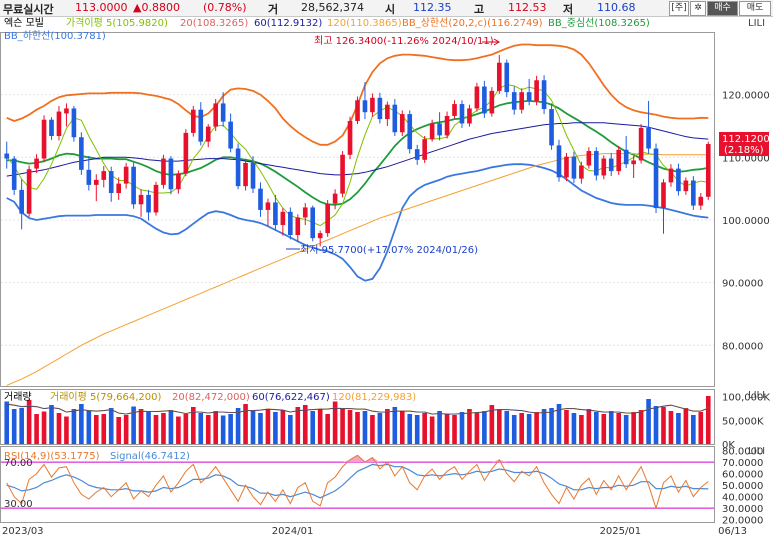  What do you see at coordinates (756, 451) in the screenshot?
I see `rsi-panel-toggle: LILI` at bounding box center [756, 451].